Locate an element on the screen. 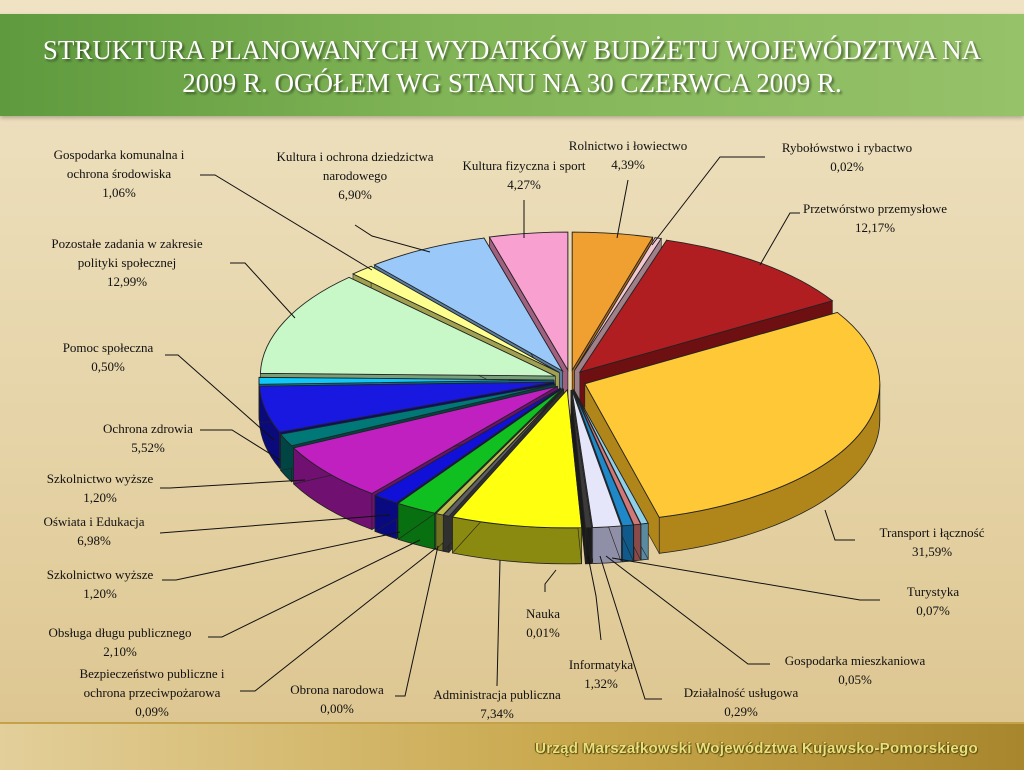 Image resolution: width=1024 pixels, height=770 pixels. slice-value-11: 0,00% is located at coordinates (337, 708).